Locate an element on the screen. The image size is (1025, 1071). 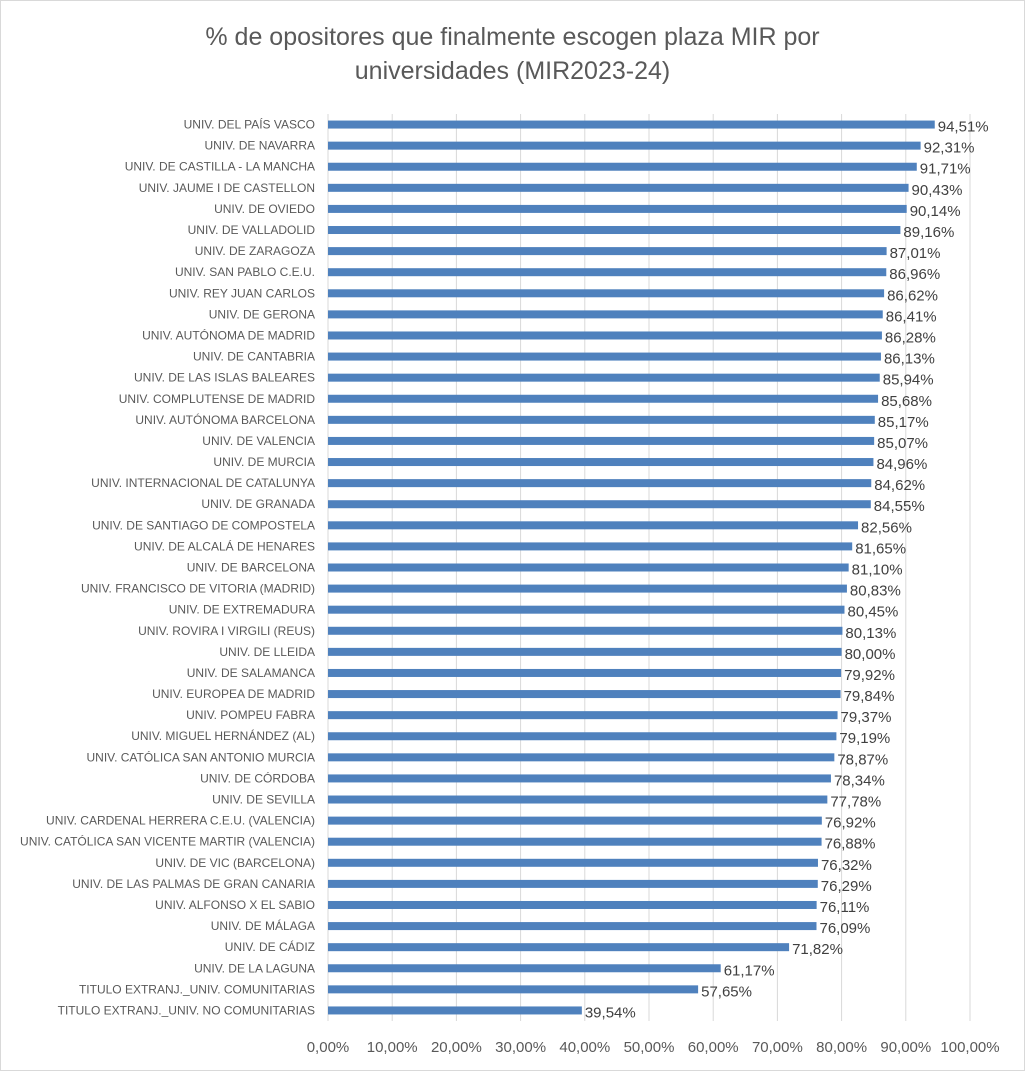
category-label: UNIV. AUTÓNOMA BARCELONA is located at coordinates (225, 419).